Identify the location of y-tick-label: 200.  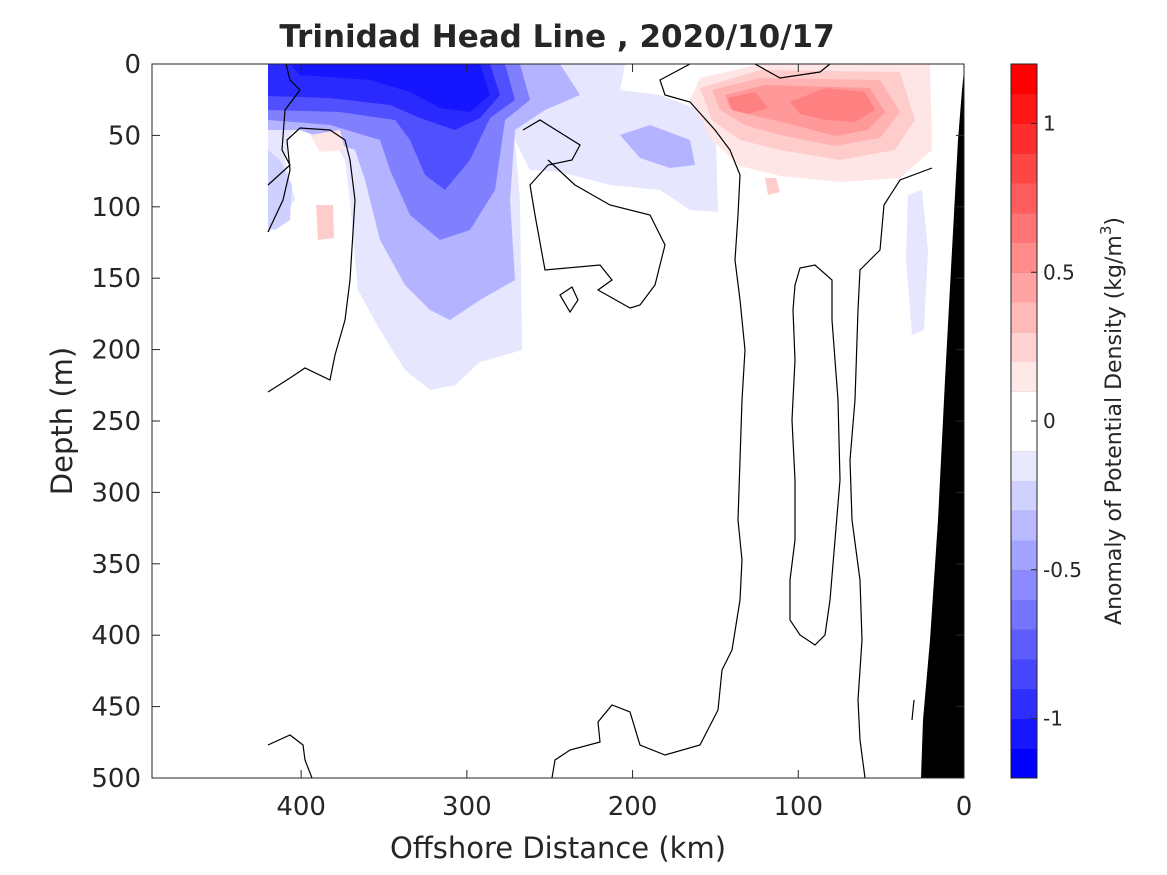
(116, 351).